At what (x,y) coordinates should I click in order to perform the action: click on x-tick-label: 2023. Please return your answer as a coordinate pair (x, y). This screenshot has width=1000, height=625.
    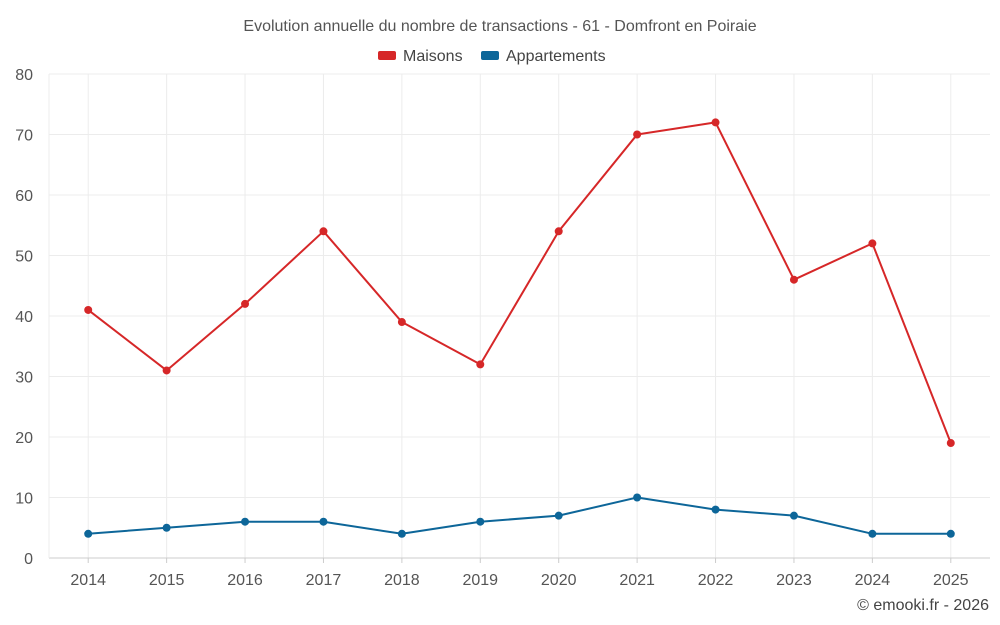
    Looking at the image, I should click on (794, 580).